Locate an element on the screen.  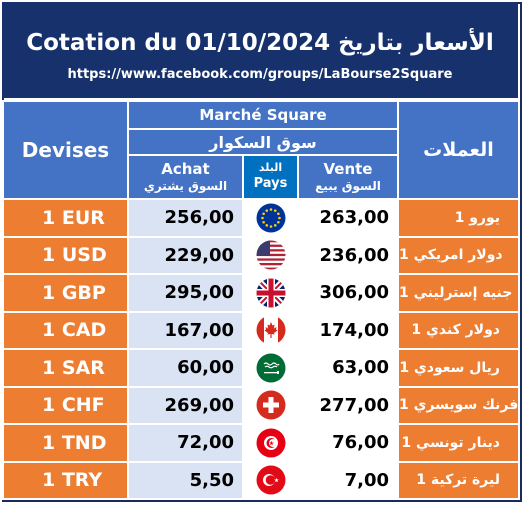
market-title-fr: Marché Square is located at coordinates (263, 115).